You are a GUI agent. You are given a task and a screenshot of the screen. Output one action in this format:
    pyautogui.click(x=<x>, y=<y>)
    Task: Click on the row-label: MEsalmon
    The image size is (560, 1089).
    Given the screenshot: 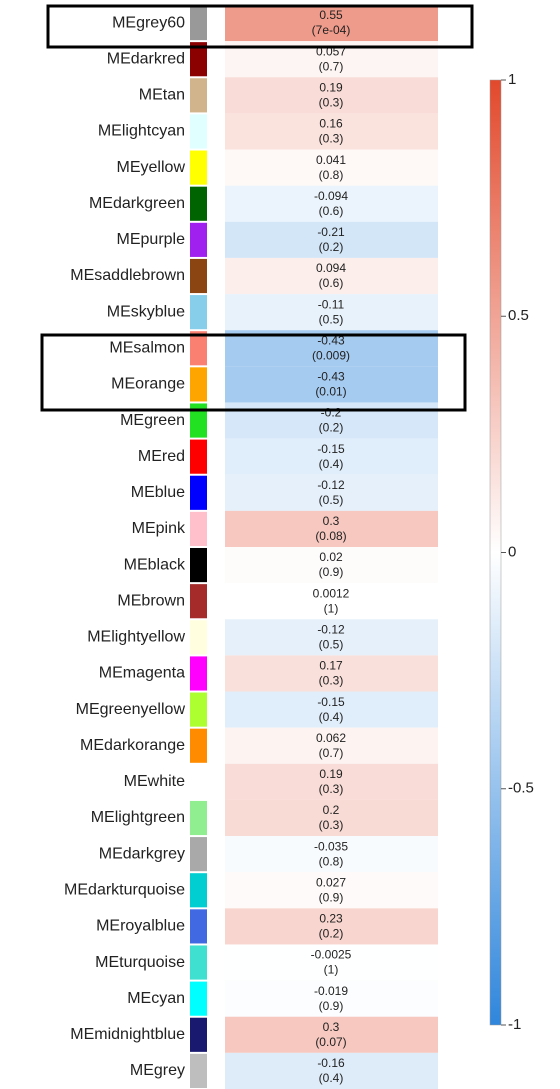 What is the action you would take?
    pyautogui.click(x=147, y=347)
    